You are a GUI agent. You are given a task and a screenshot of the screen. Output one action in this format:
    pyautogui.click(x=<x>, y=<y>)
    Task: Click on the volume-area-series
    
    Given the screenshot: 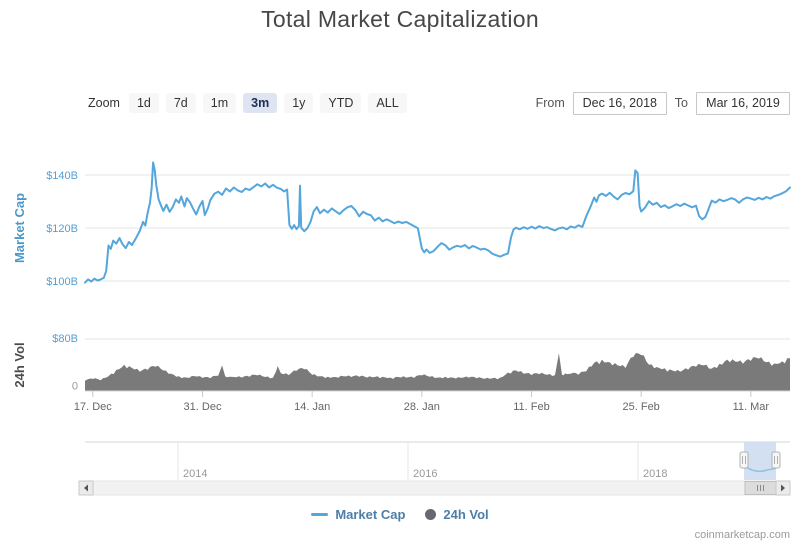 What is the action you would take?
    pyautogui.click(x=437, y=372)
    